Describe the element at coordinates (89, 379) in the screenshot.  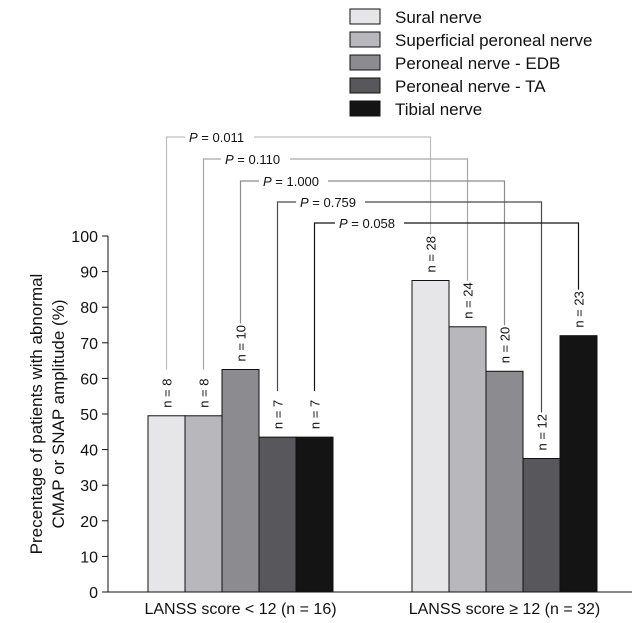
I see `y-tick-label: 60` at that location.